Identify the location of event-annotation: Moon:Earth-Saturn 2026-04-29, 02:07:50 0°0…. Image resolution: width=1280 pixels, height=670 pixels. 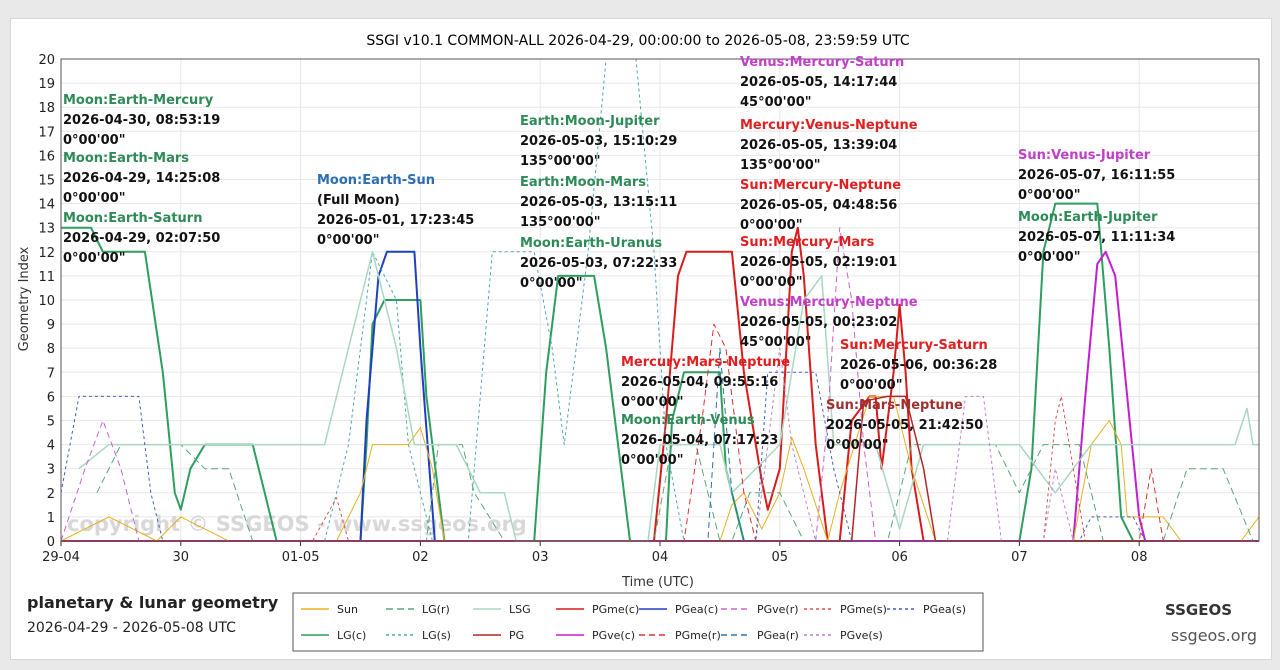
(141, 238).